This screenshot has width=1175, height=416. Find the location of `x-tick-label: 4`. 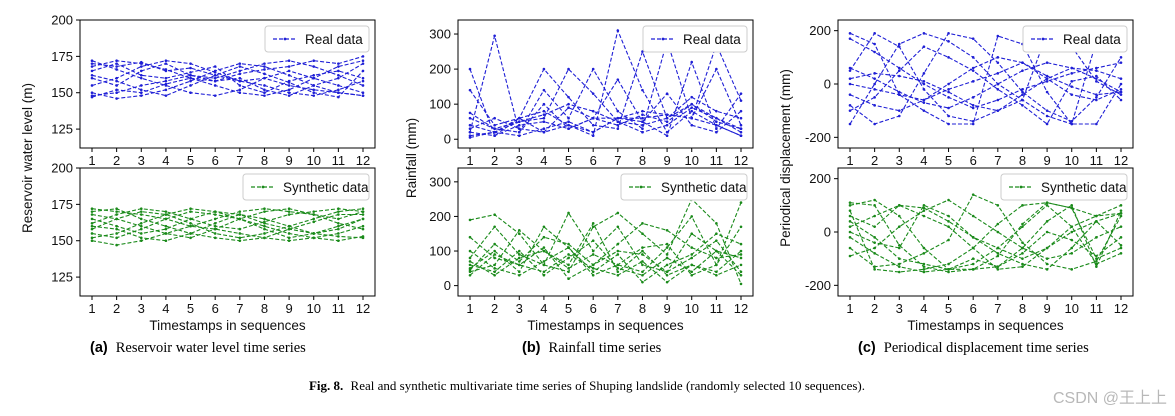

x-tick-label: 4 is located at coordinates (543, 160).